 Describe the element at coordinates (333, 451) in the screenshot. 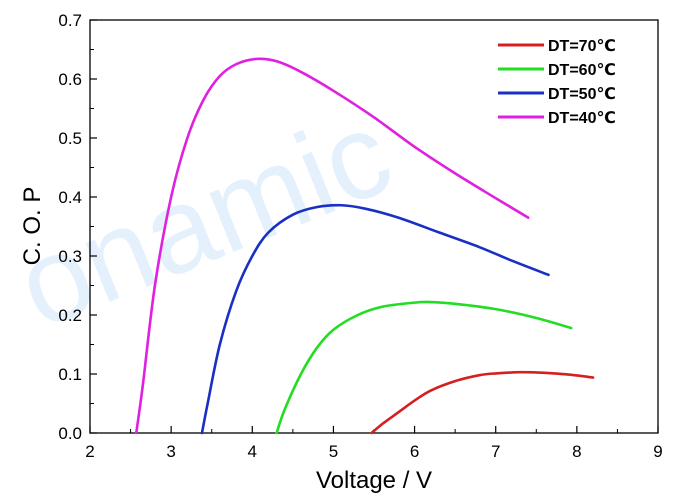

I see `x-tick-label: 5` at that location.